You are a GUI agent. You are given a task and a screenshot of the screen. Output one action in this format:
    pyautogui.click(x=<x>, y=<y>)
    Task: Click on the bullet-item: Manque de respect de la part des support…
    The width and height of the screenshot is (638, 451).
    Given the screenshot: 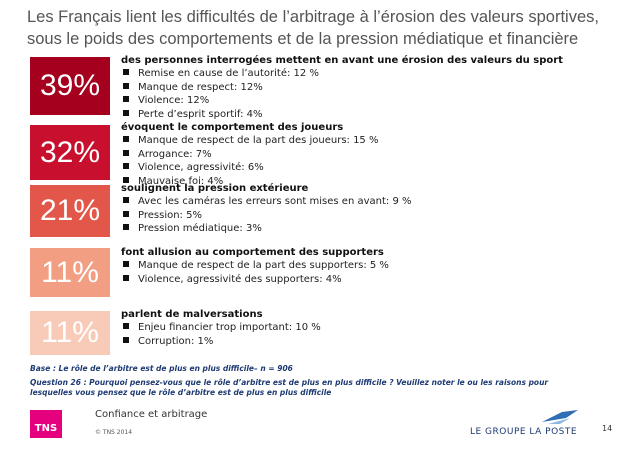 What is the action you would take?
    pyautogui.click(x=256, y=265)
    